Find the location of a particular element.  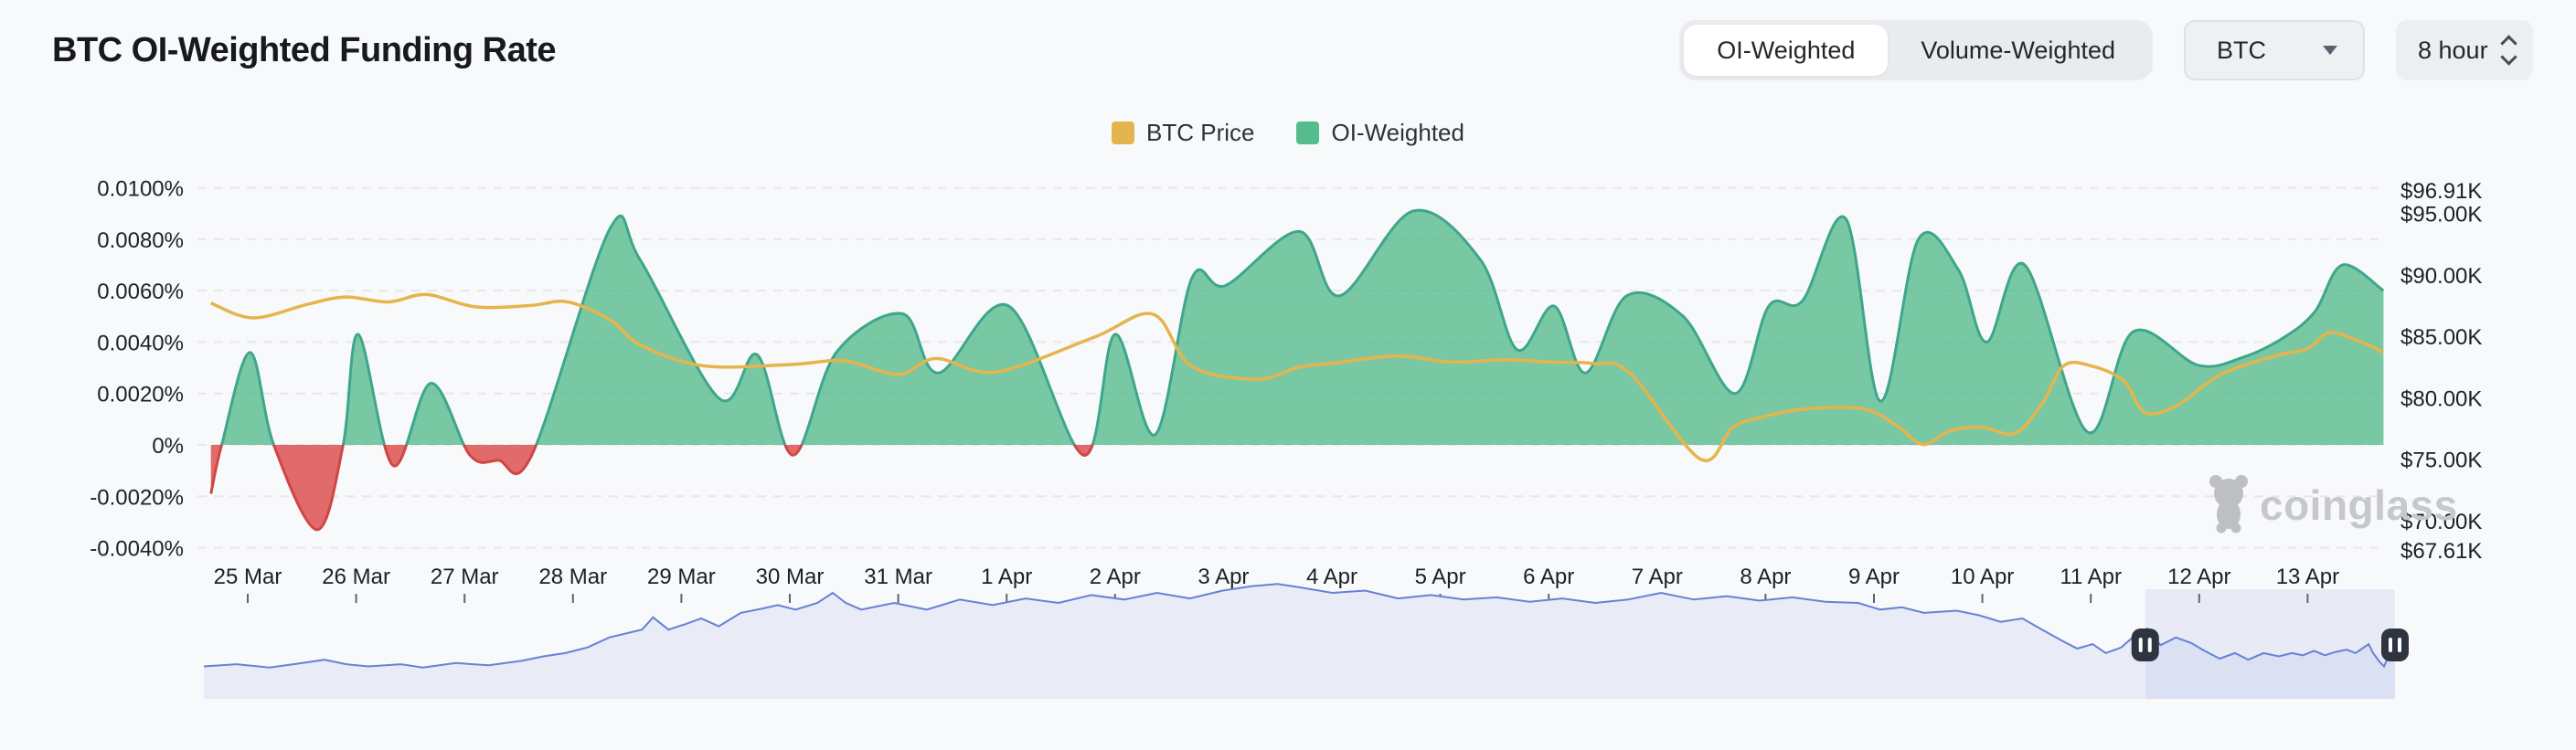

y-axis-label-left: 0.0100% is located at coordinates (140, 189).